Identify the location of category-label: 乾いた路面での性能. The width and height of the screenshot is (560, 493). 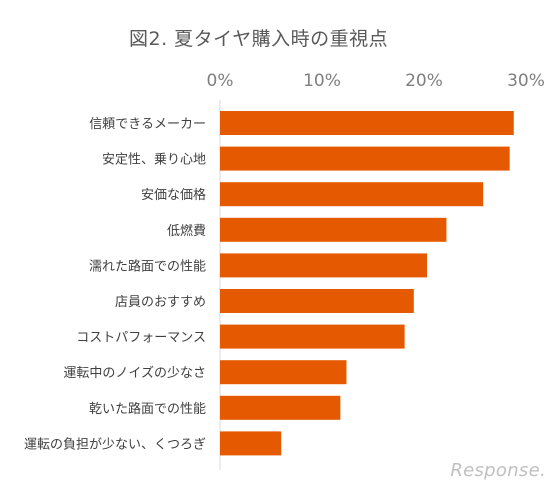
(147, 409).